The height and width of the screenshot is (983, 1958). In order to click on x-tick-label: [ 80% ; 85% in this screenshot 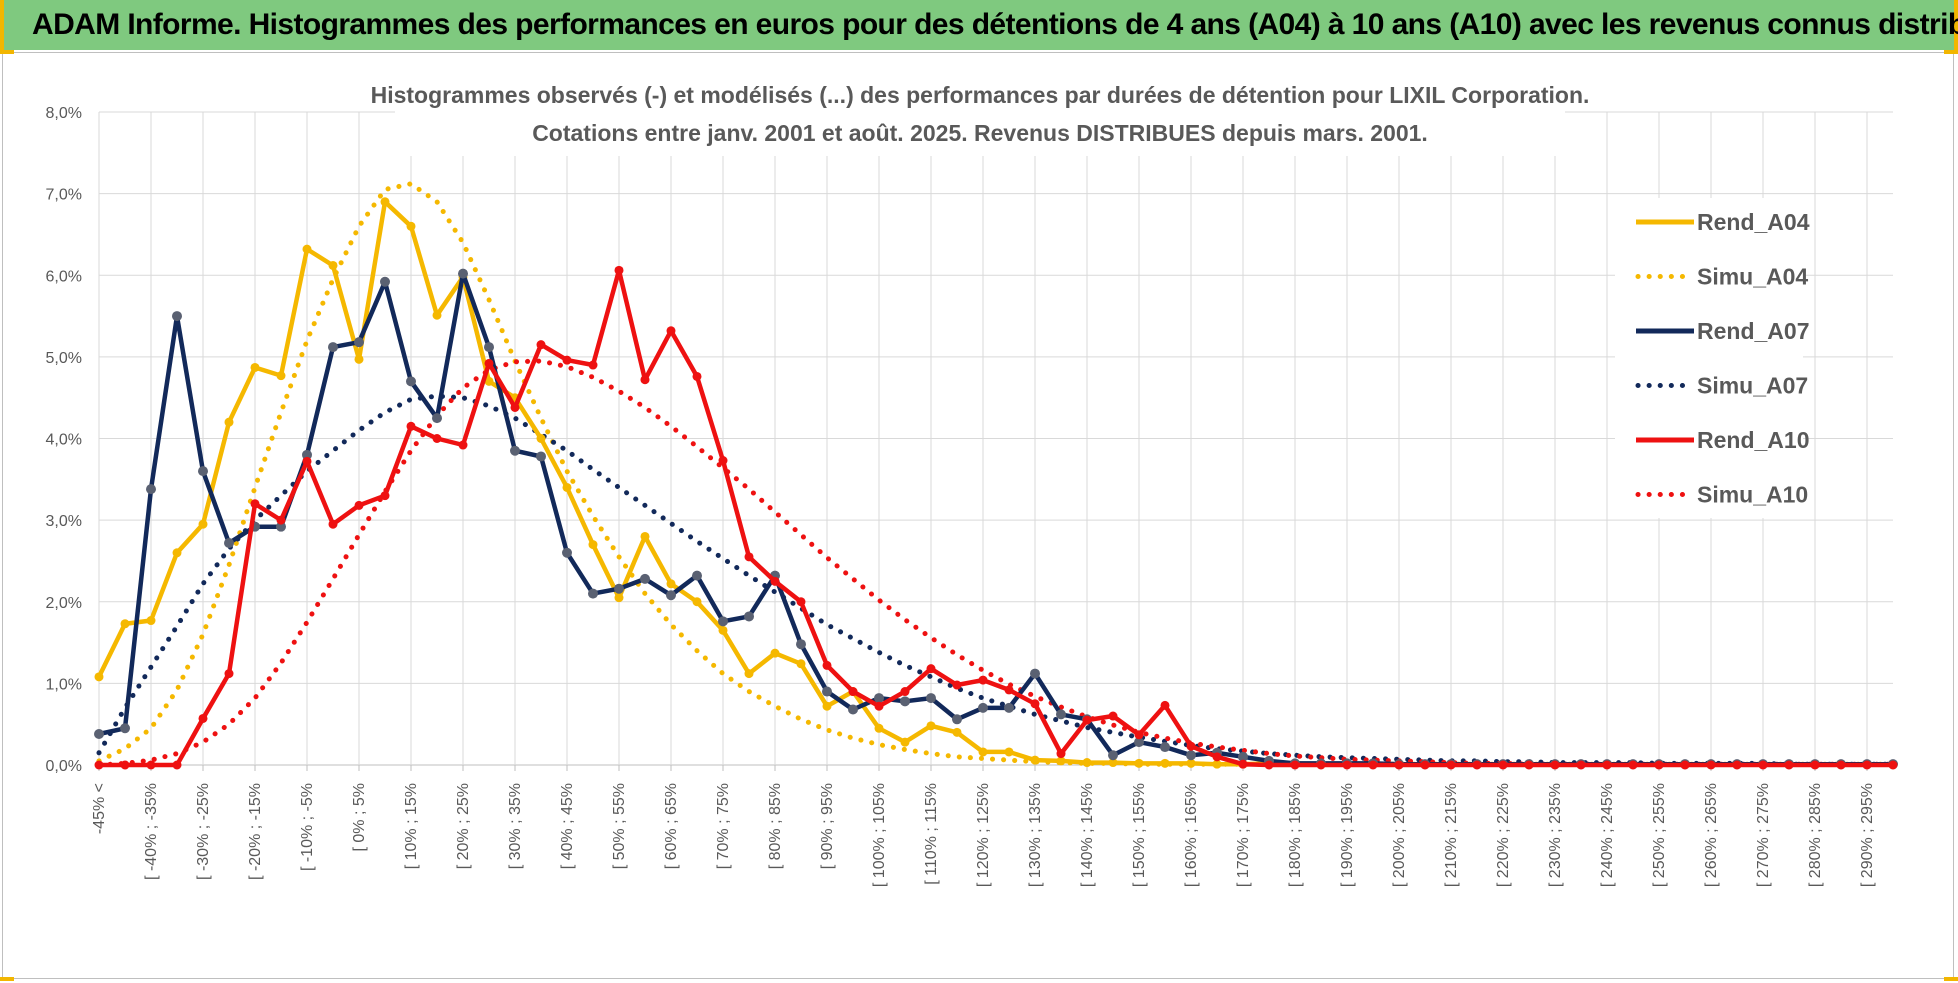, I will do `click(775, 826)`.